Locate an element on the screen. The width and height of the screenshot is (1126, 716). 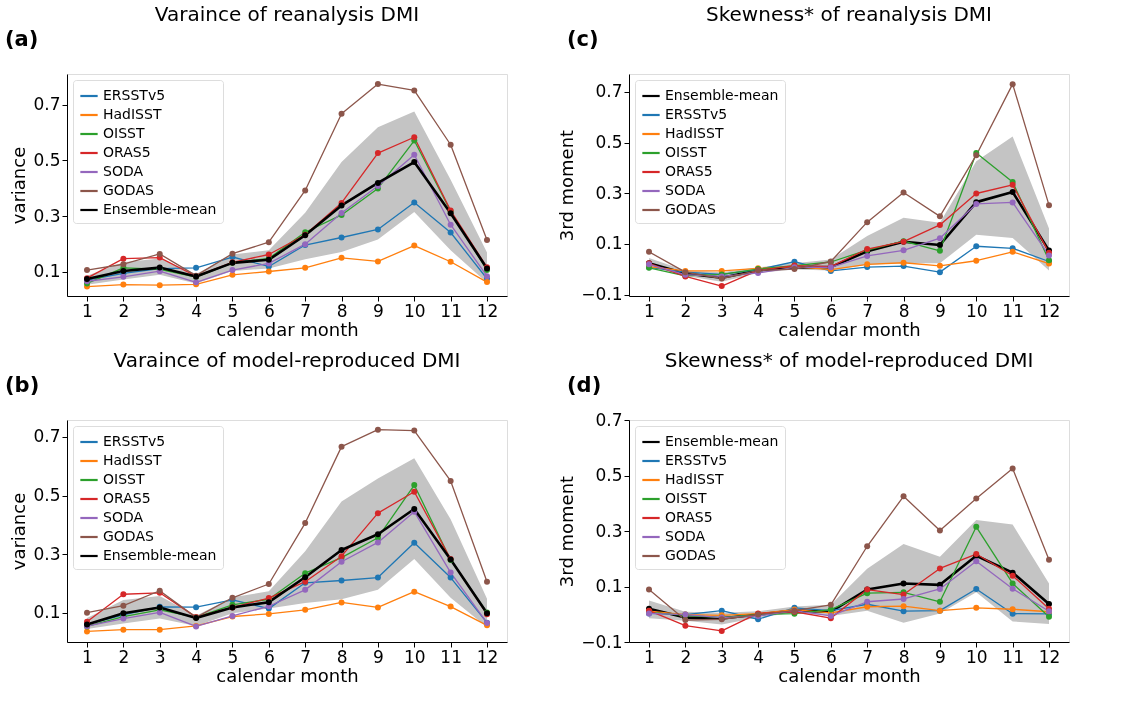
chart-title: Skewness* of model-reproduced DMI is located at coordinates (849, 360).